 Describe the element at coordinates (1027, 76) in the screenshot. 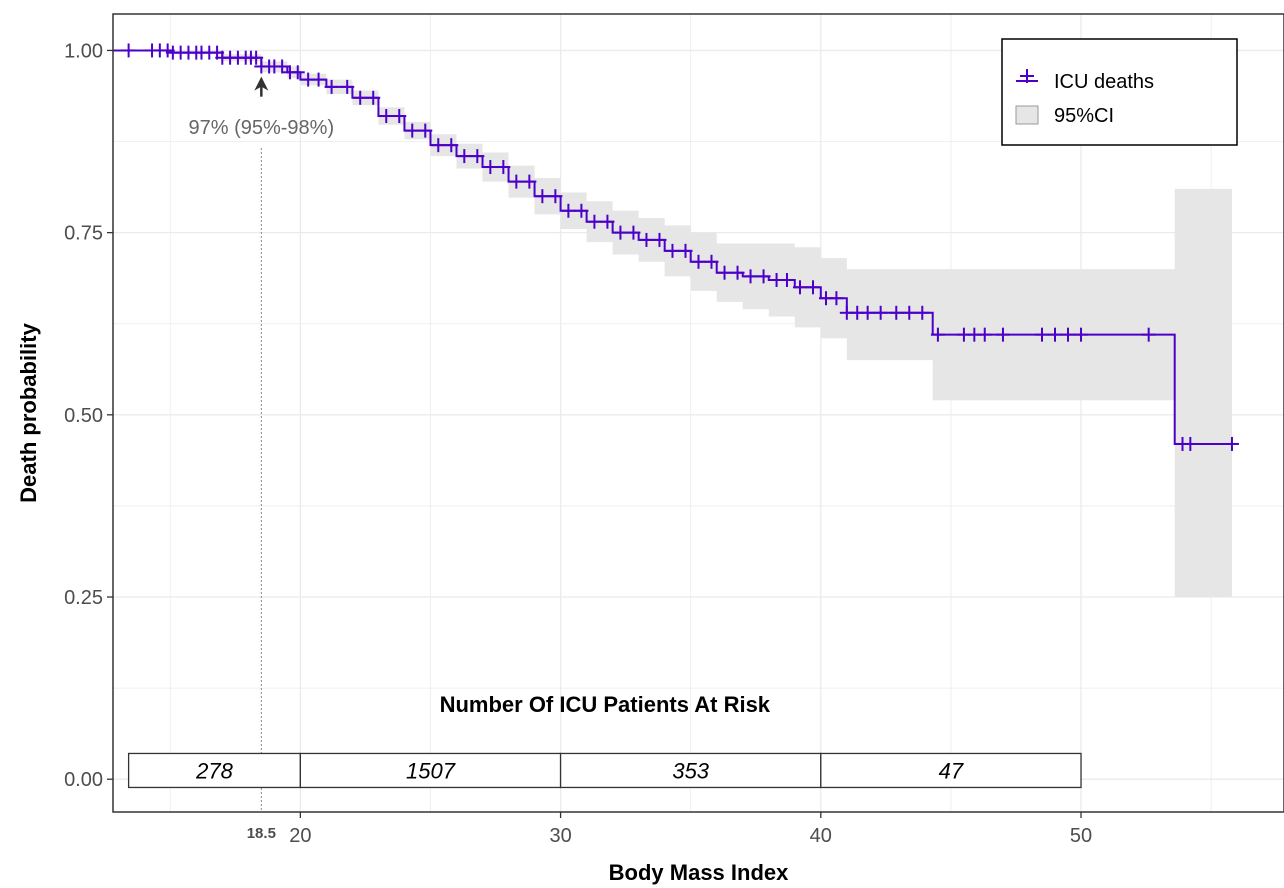

I see `legend-key-icu-deaths` at that location.